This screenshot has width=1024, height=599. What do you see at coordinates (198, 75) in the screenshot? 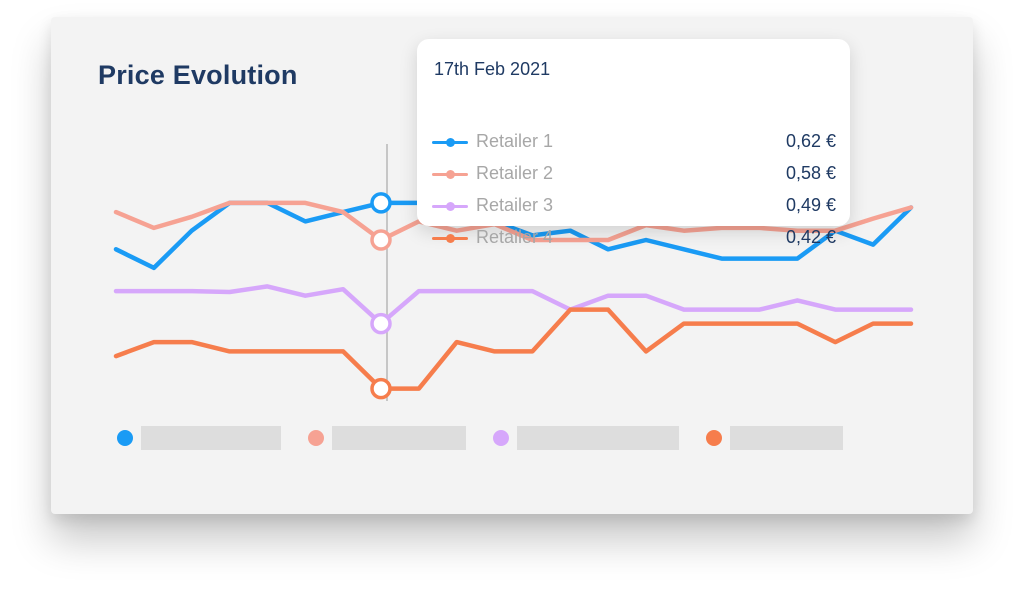
I see `chart-title: Price Evolution` at bounding box center [198, 75].